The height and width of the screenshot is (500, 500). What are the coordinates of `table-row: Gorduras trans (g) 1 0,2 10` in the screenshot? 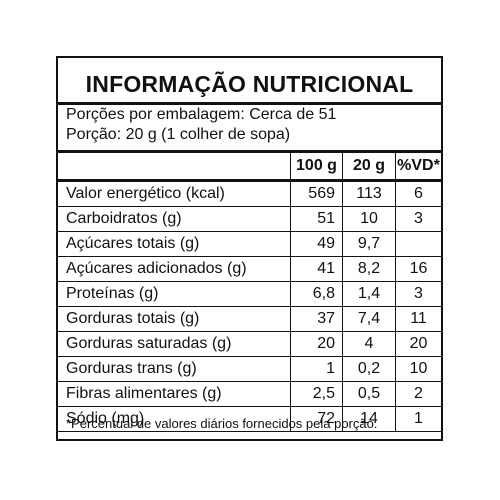 It's located at (249, 369).